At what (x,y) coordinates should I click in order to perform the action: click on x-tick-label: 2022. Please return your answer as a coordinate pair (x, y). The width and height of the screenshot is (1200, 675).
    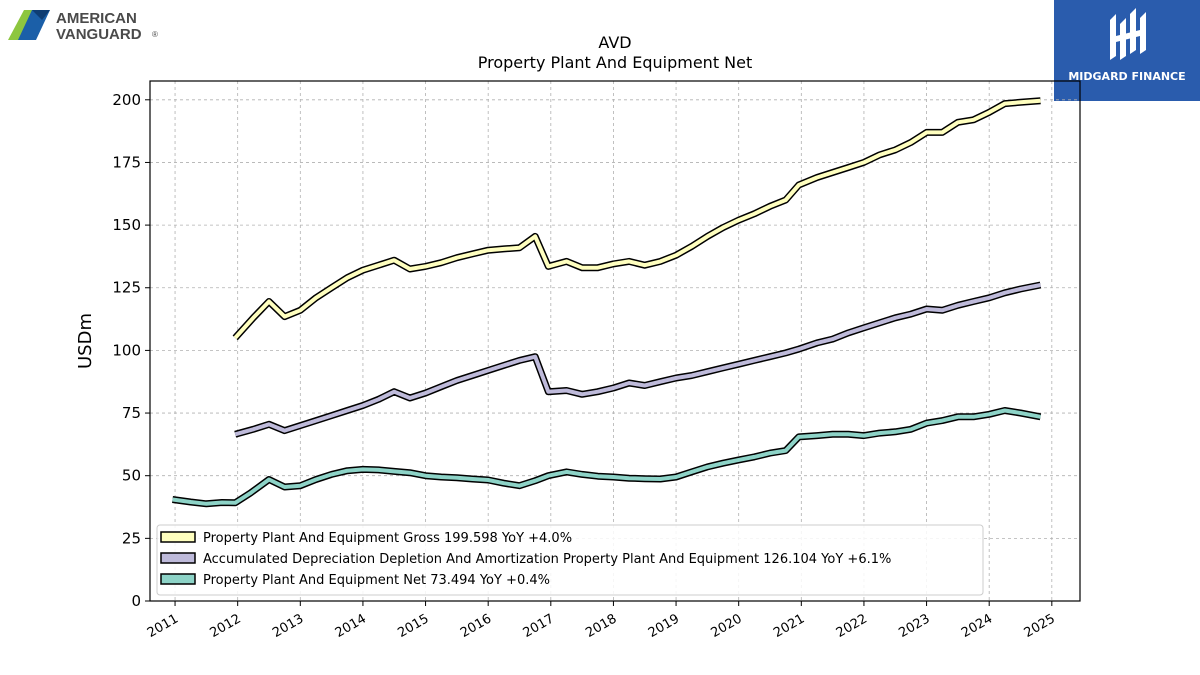
    Looking at the image, I should click on (852, 626).